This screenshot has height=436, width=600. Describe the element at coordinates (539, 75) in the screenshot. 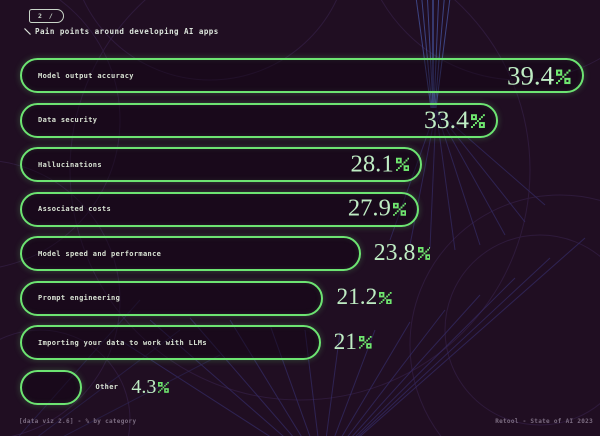

I see `bar-value: 39.4` at that location.